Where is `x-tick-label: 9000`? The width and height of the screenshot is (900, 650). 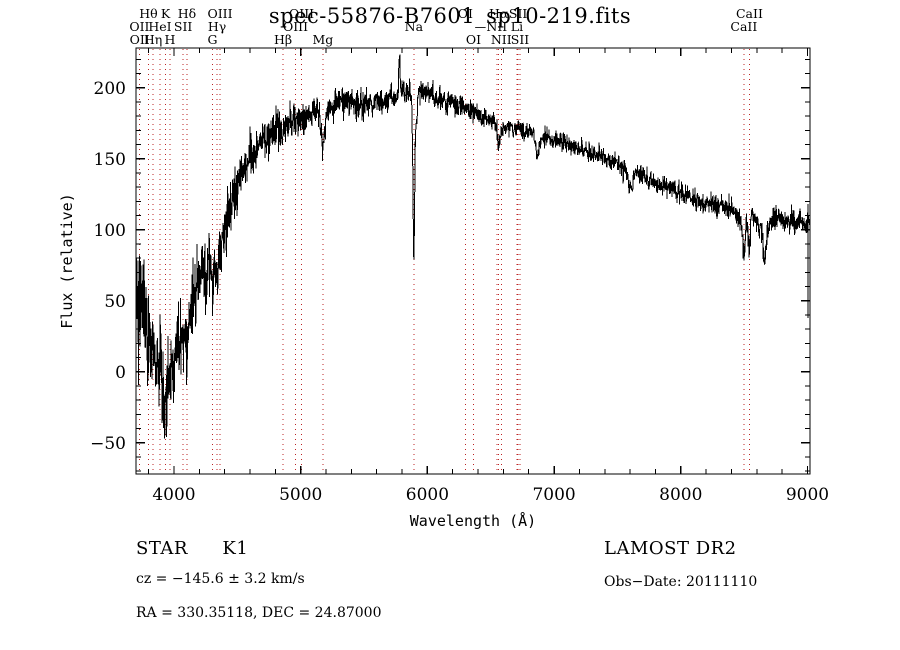 x-tick-label: 9000 is located at coordinates (807, 495).